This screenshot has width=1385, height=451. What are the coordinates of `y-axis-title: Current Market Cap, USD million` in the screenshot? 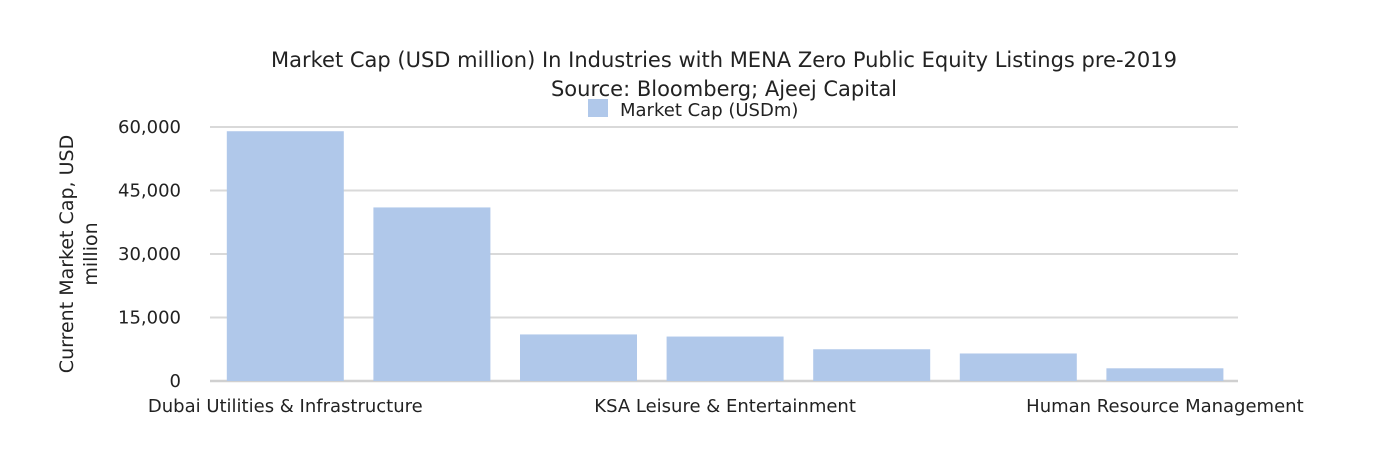 It's located at (79, 254).